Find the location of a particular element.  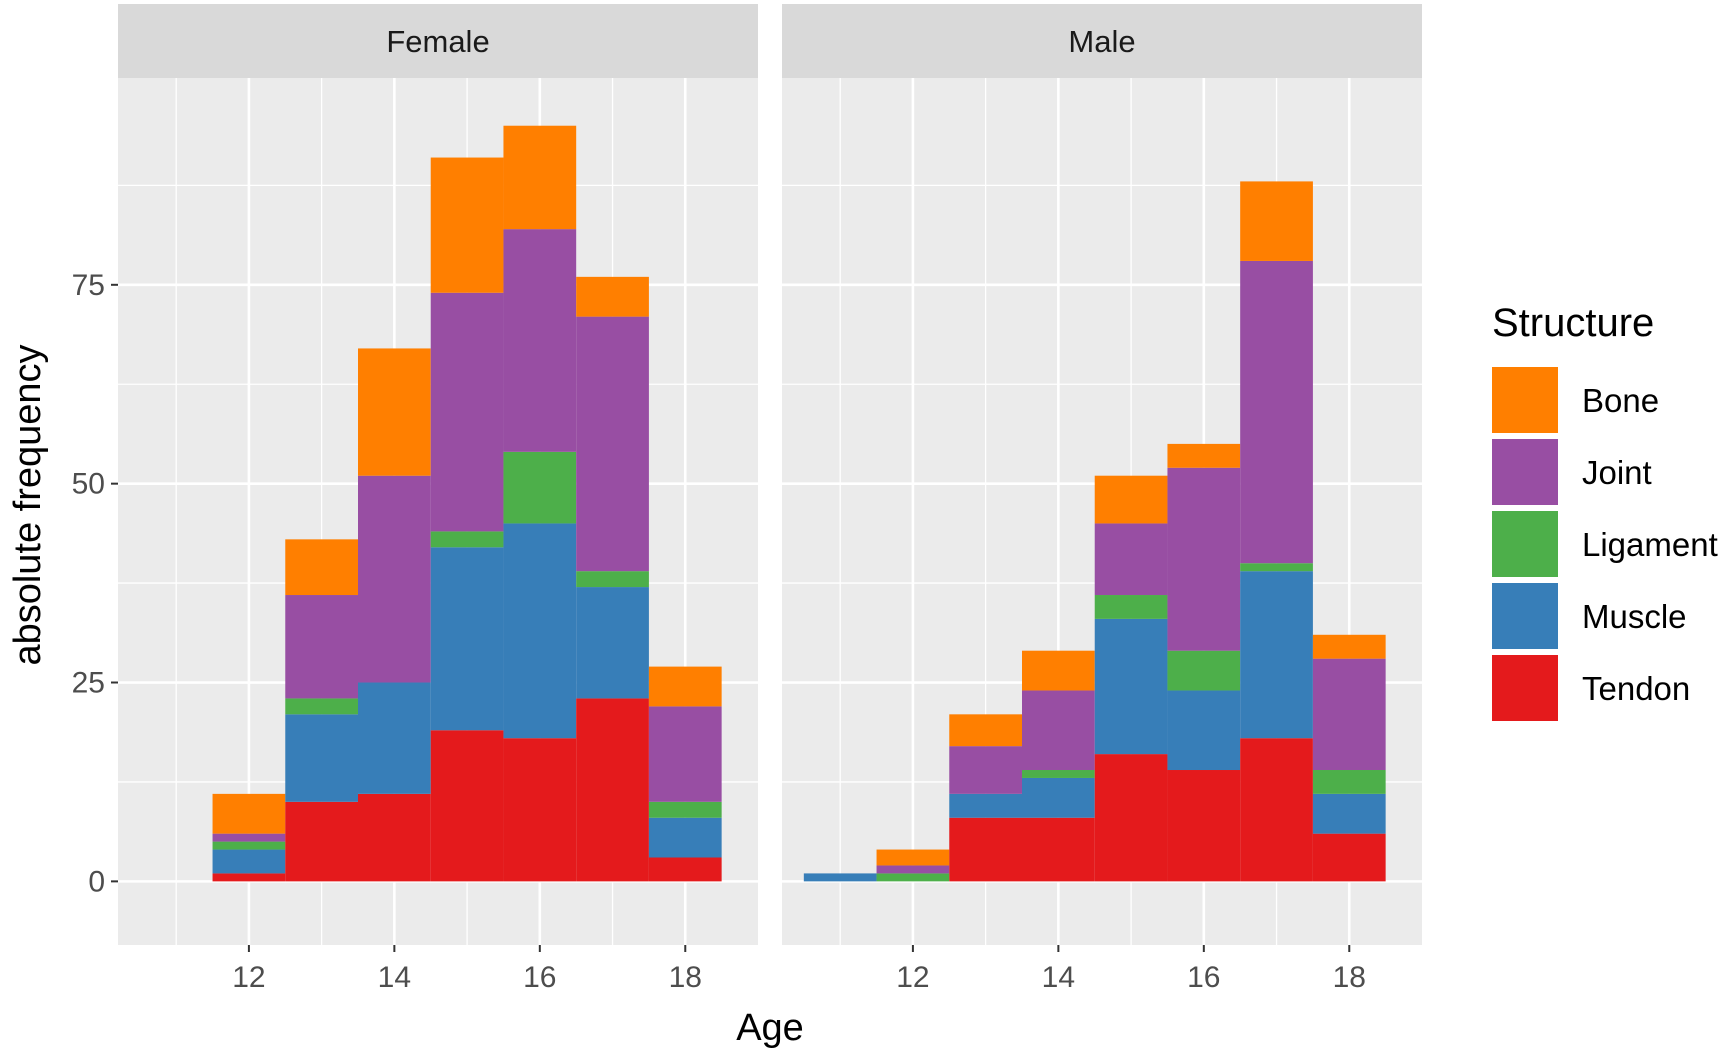

facet-strip-label: Male is located at coordinates (1101, 41).